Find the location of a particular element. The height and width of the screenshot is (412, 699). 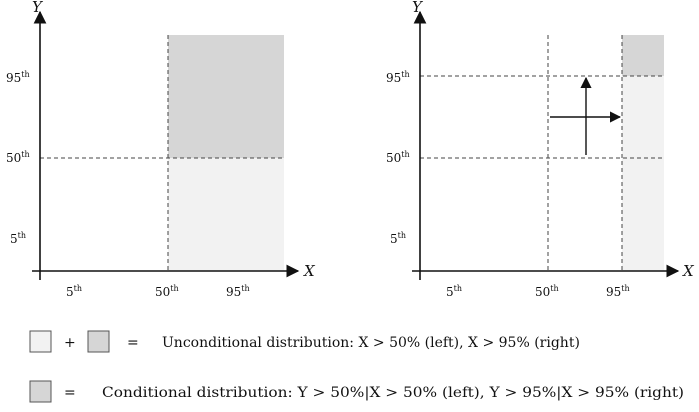

left-unconditional-region is located at coordinates (226, 214).